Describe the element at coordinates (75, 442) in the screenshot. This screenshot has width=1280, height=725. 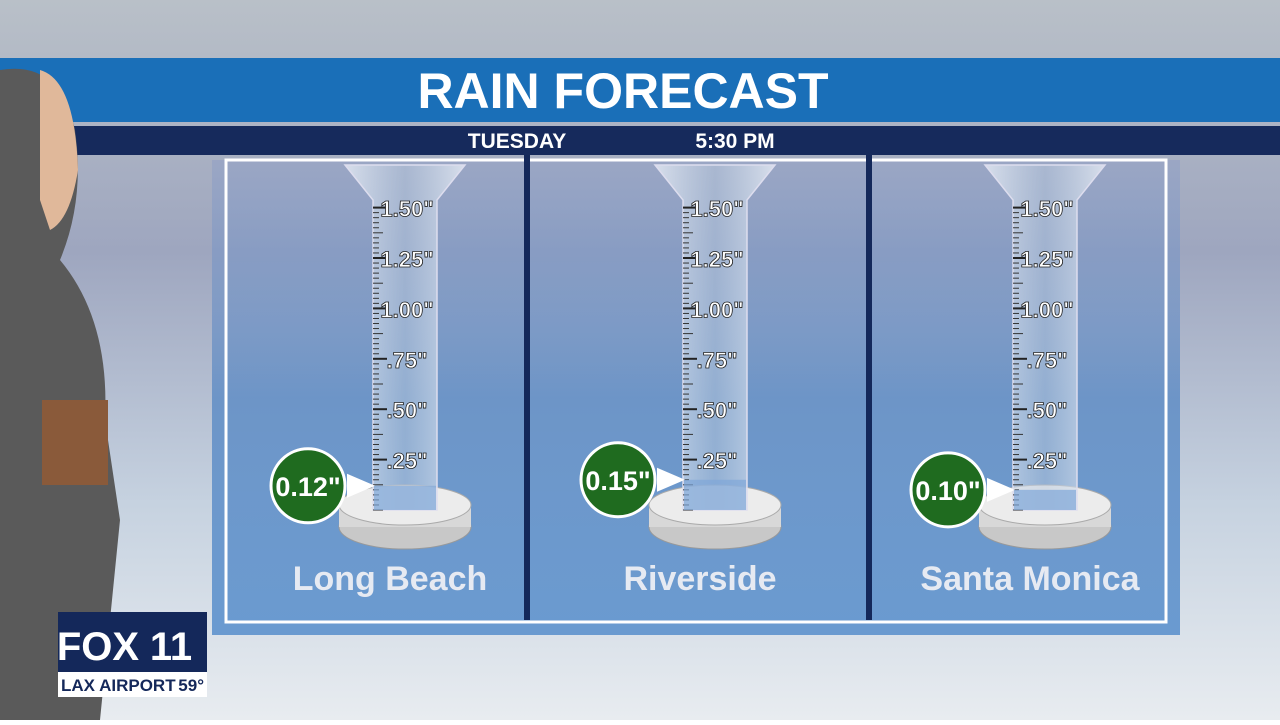
I see `presenter-belt` at that location.